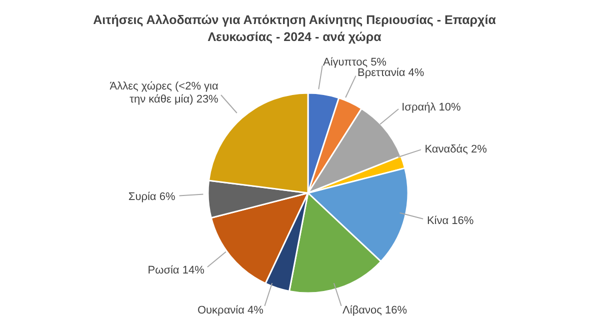 Image resolution: width=589 pixels, height=335 pixels. I want to click on slice-label: Λίβανος 16%, so click(375, 310).